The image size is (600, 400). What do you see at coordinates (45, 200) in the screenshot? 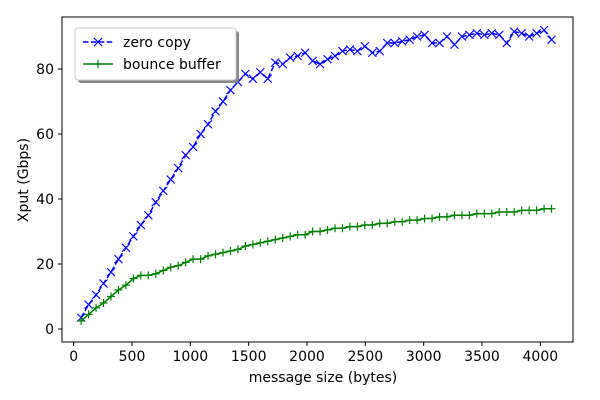
I see `y-tick-label: 40` at bounding box center [45, 200].